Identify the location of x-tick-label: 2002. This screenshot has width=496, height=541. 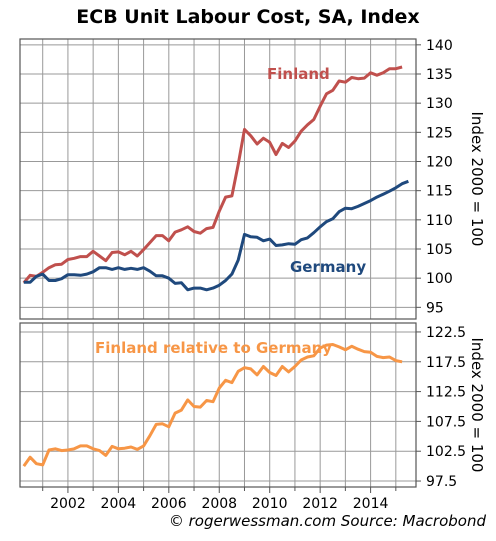
(68, 504).